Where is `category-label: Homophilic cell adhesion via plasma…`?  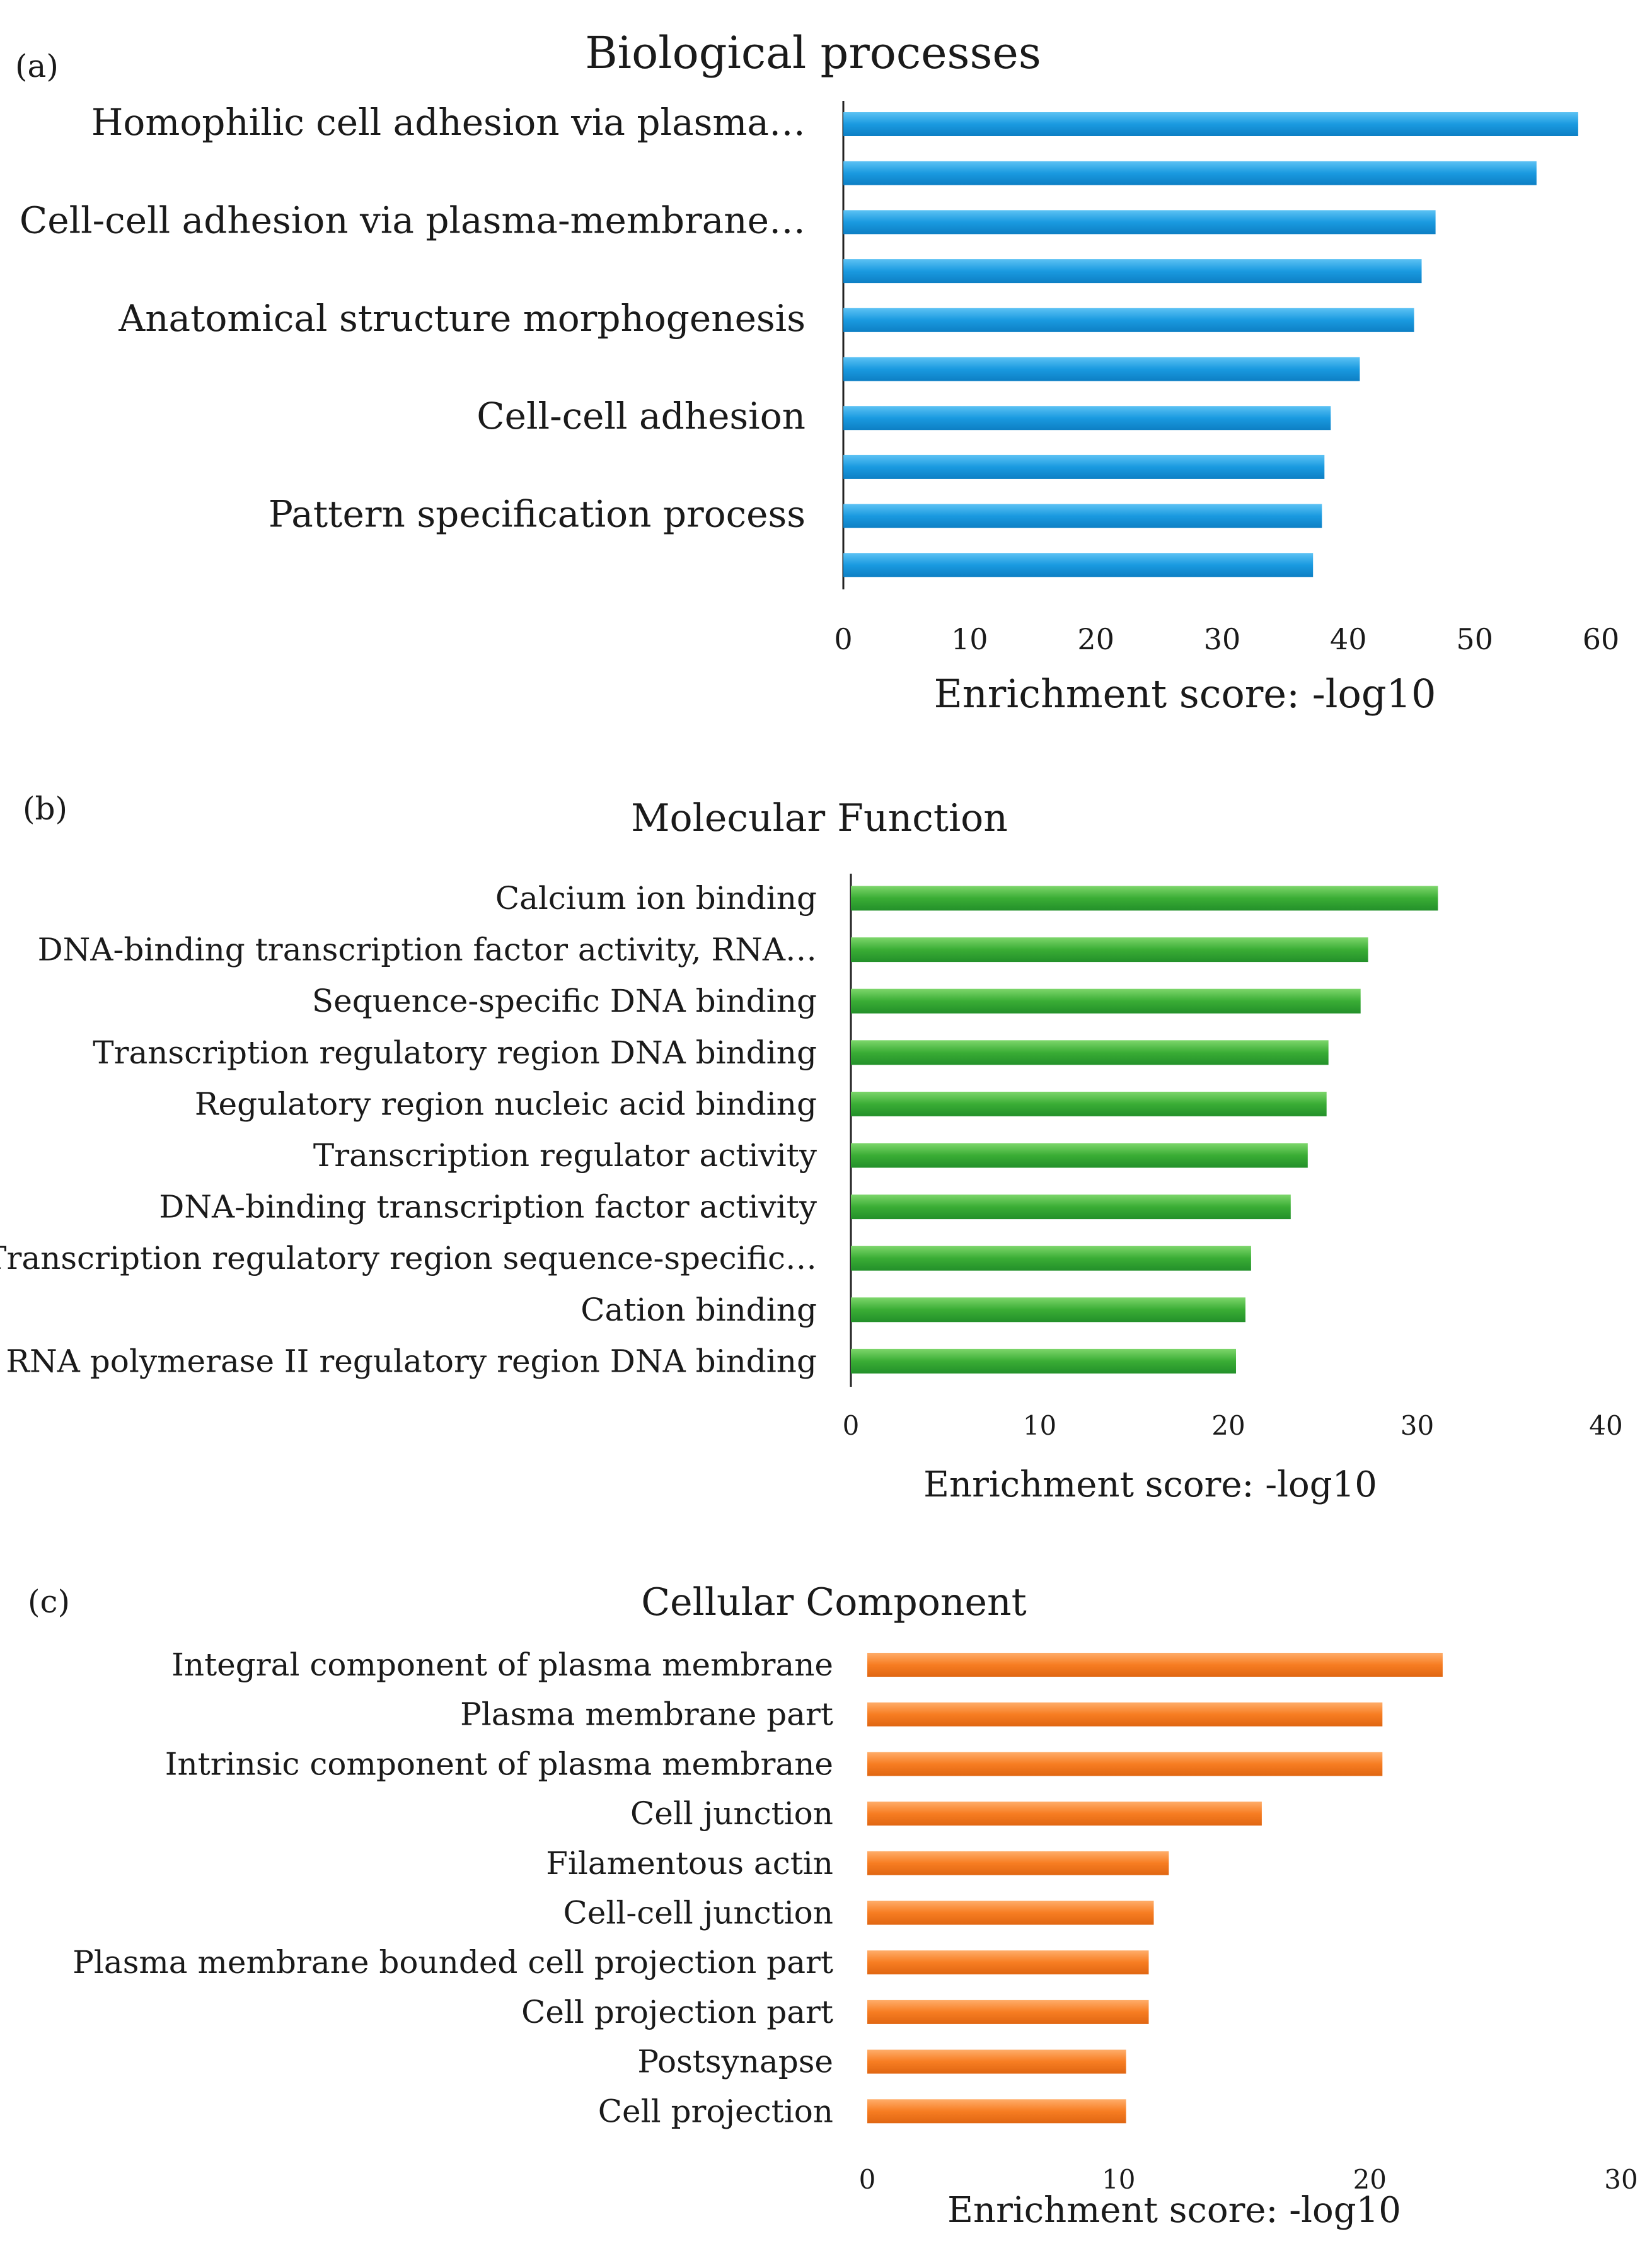 category-label: Homophilic cell adhesion via plasma… is located at coordinates (448, 122).